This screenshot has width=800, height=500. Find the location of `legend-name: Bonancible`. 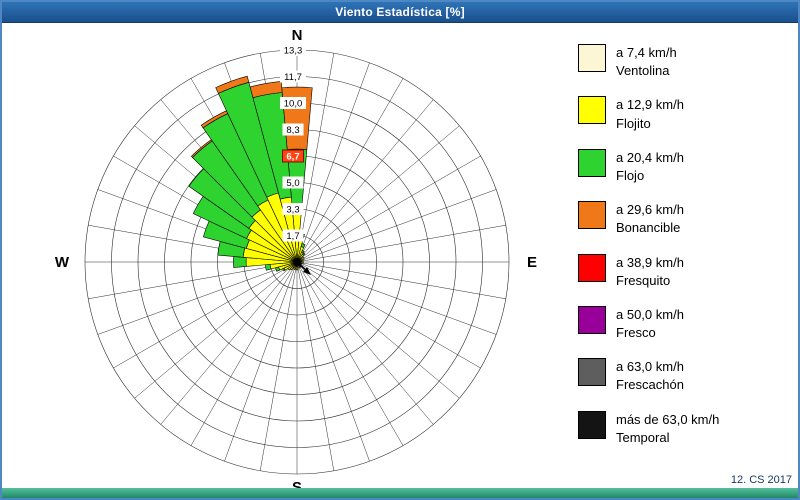

legend-name: Bonancible is located at coordinates (648, 228).